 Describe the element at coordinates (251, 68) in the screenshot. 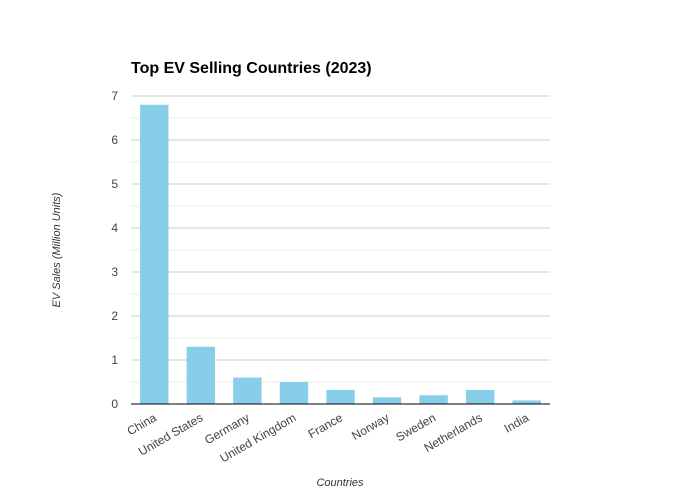

I see `chart-title: Top EV Selling Countries (2023)` at that location.